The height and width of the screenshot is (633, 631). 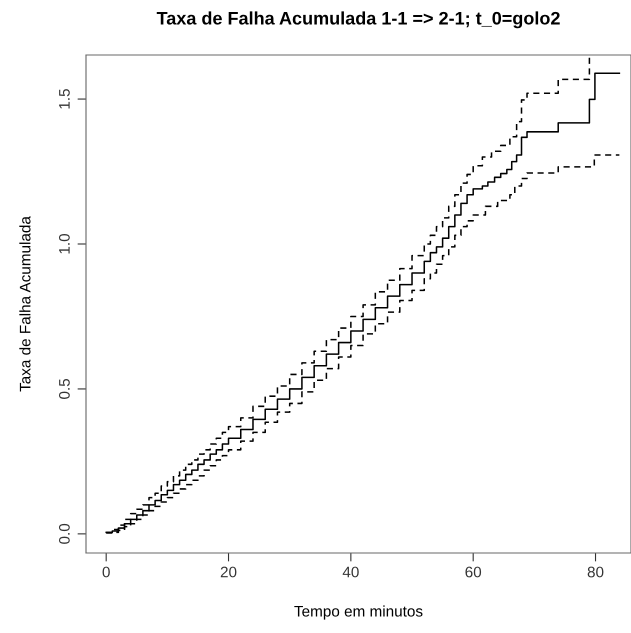 I want to click on y-tick-label: 1.0, so click(x=64, y=244).